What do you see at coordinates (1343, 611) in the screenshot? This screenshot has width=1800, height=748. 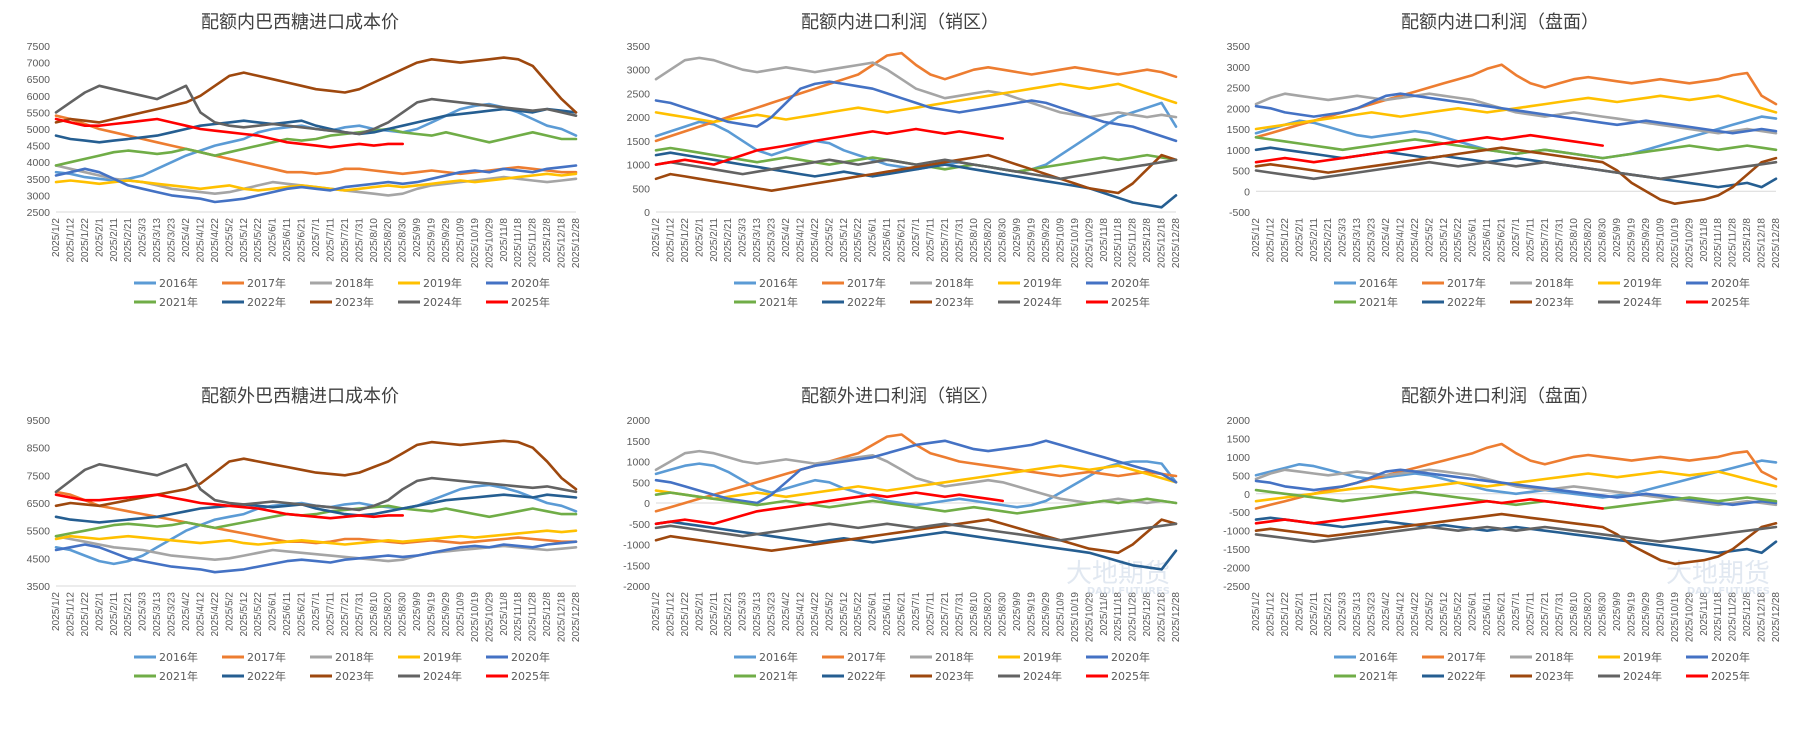 I see `x-tick-label: 2025/3/3` at bounding box center [1343, 611].